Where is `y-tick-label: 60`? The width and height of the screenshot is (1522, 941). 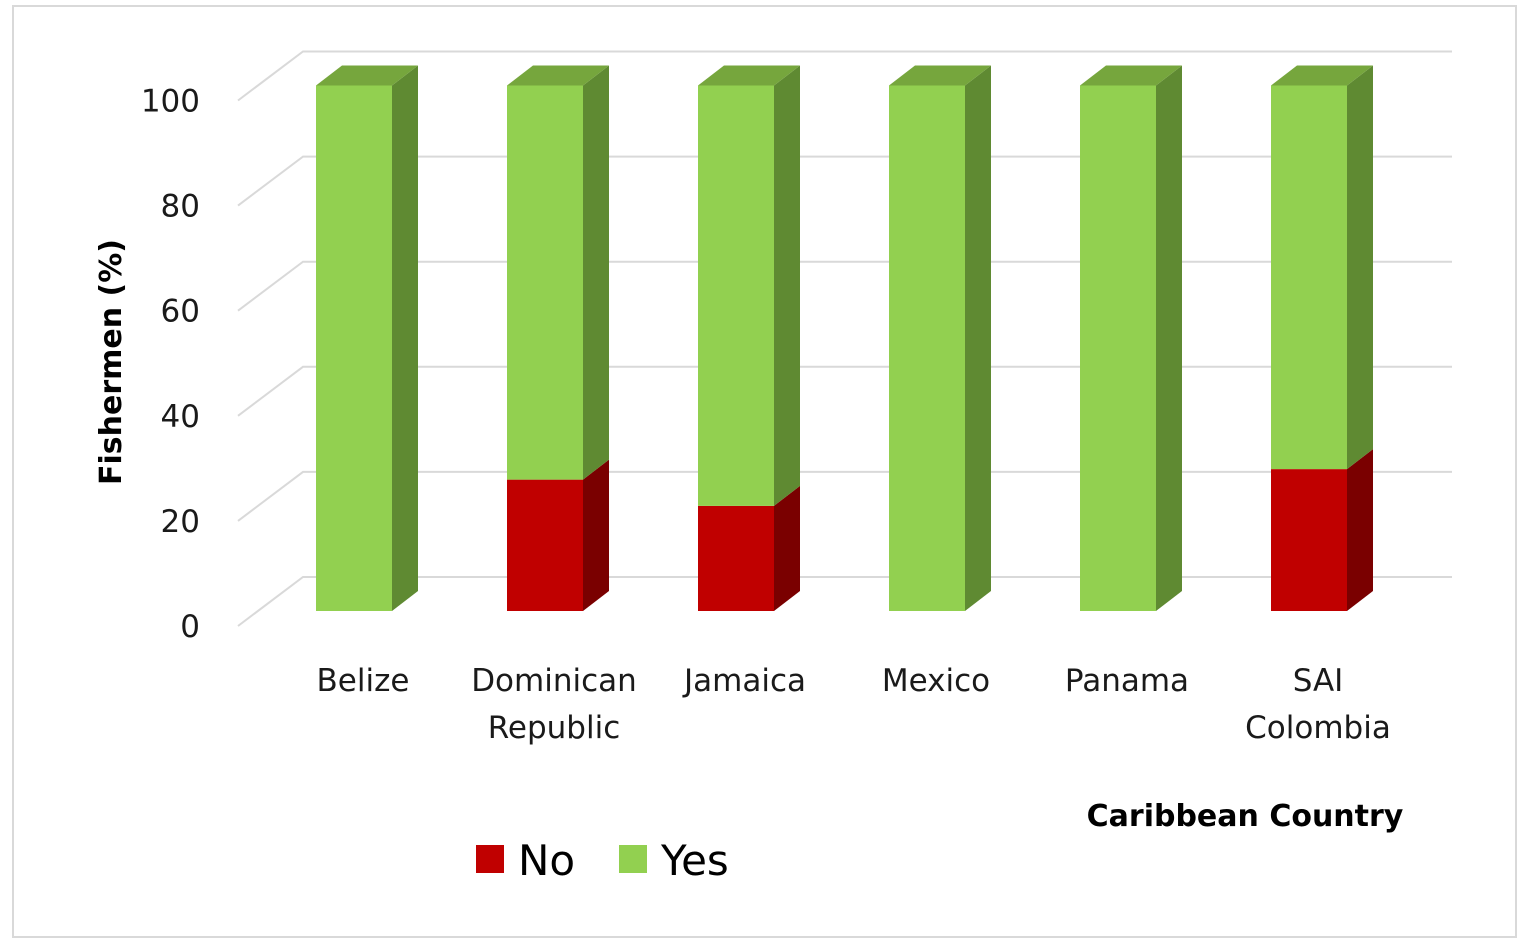
y-tick-label: 60 is located at coordinates (180, 312).